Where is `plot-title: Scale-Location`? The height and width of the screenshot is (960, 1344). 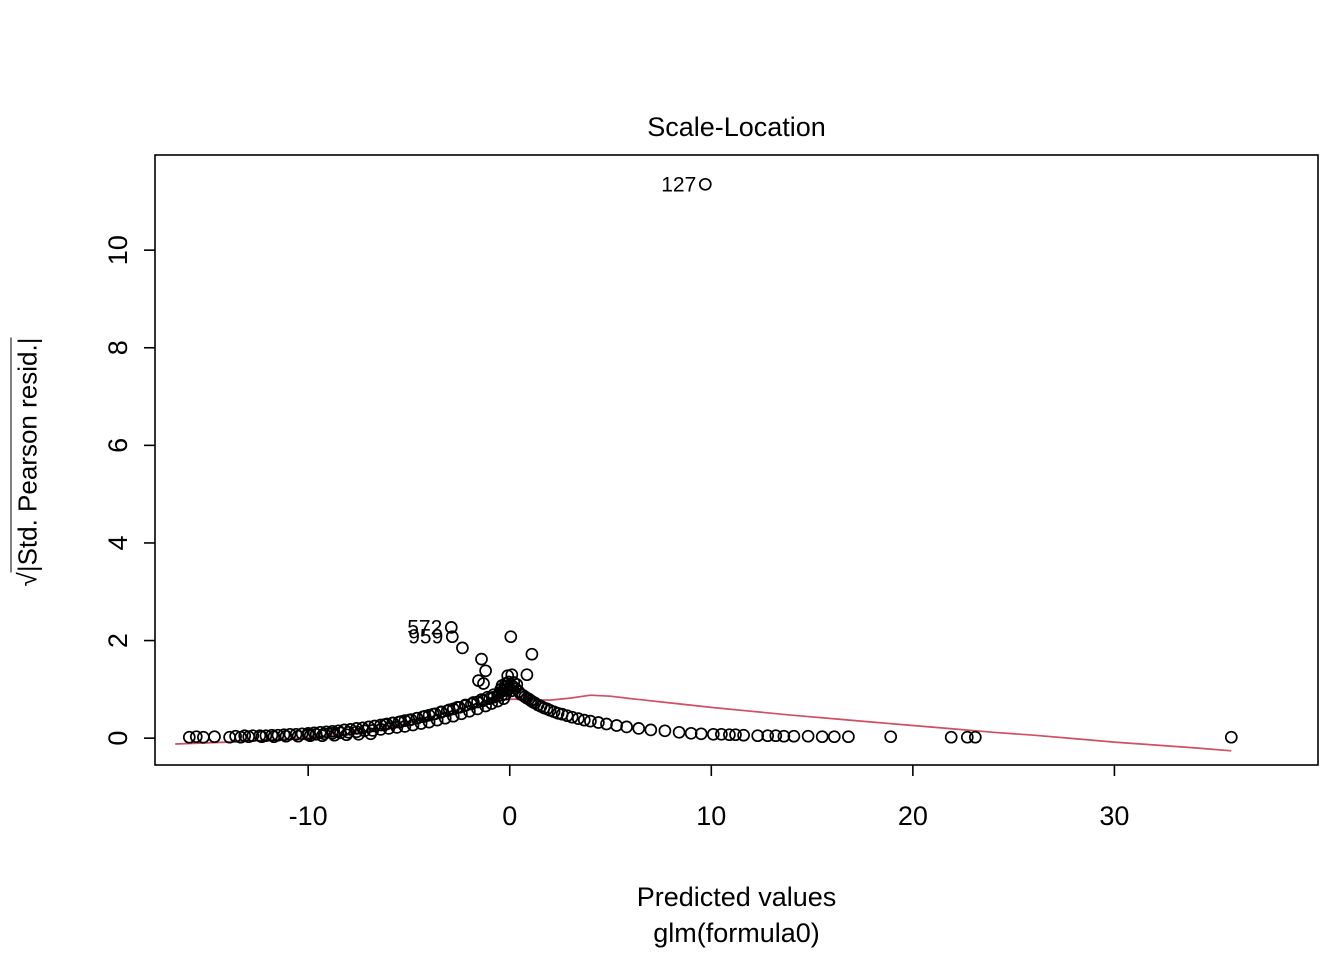 plot-title: Scale-Location is located at coordinates (736, 127).